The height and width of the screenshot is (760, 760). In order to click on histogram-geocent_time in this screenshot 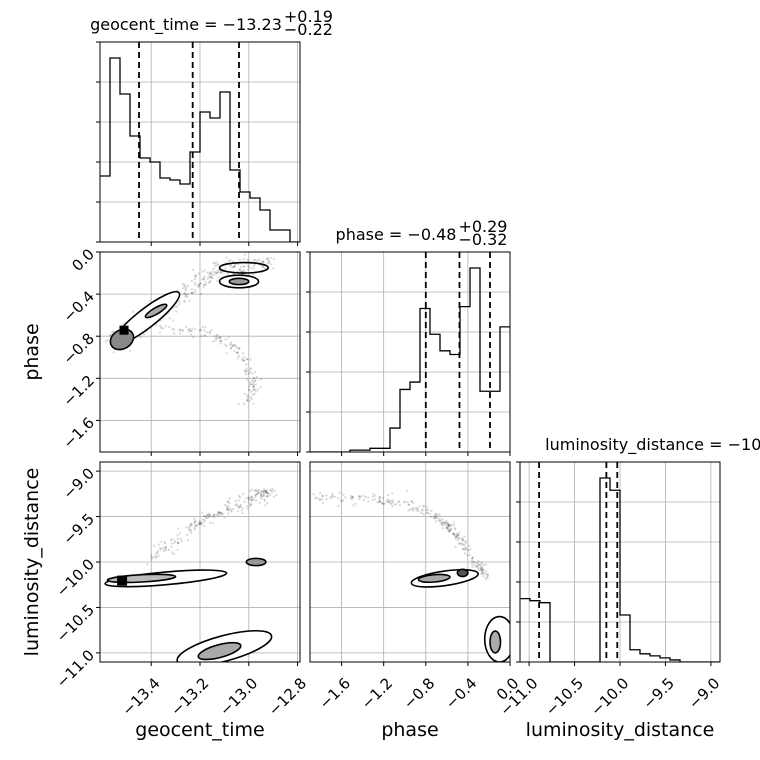, I will do `click(200, 149)`.